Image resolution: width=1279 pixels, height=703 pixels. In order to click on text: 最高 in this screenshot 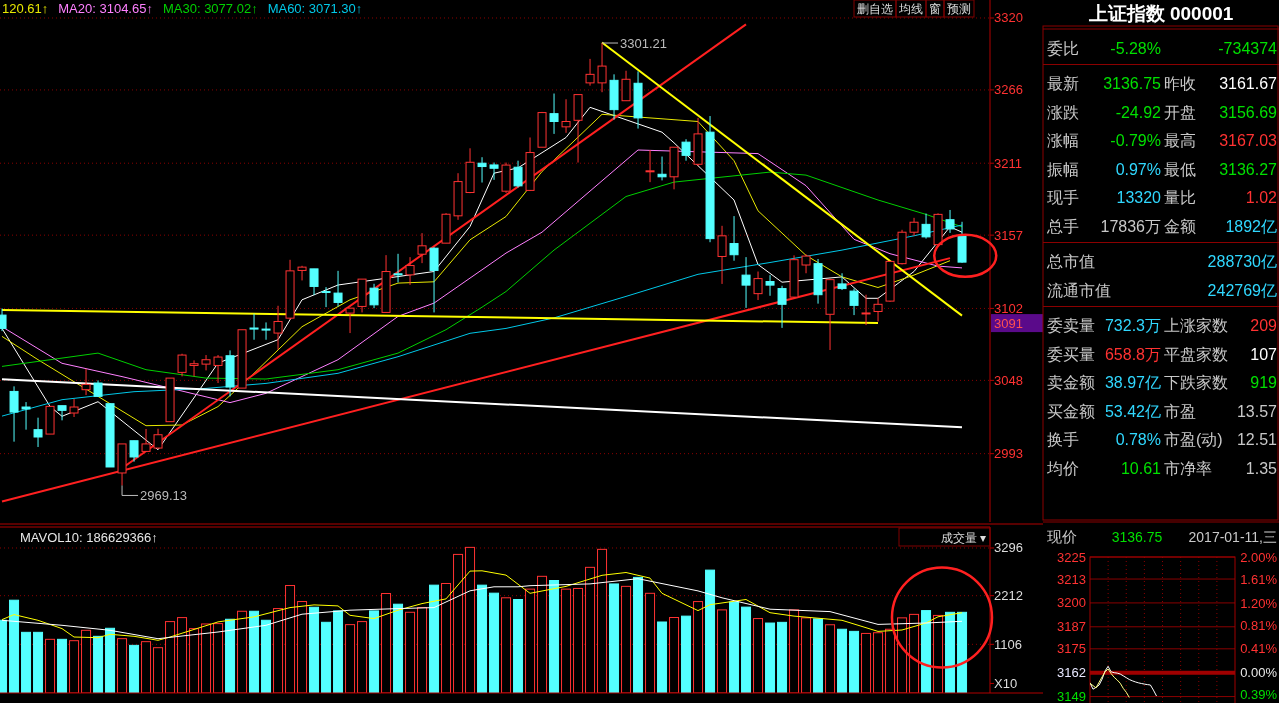, I will do `click(1180, 140)`.